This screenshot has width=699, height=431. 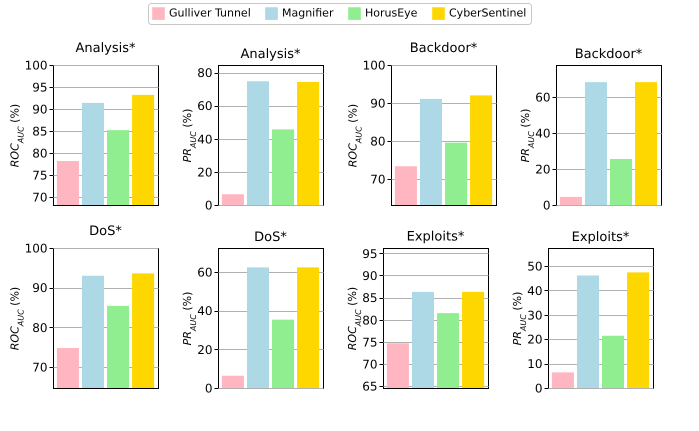 I want to click on y-tick-label: 65, so click(x=370, y=387).